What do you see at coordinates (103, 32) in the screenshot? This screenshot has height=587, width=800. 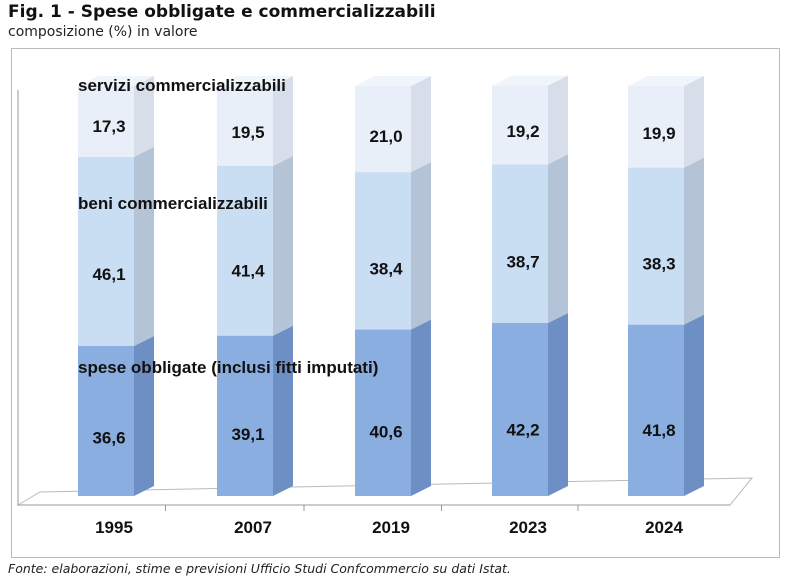 I see `chart-subtitle: composizione (%) in valore` at bounding box center [103, 32].